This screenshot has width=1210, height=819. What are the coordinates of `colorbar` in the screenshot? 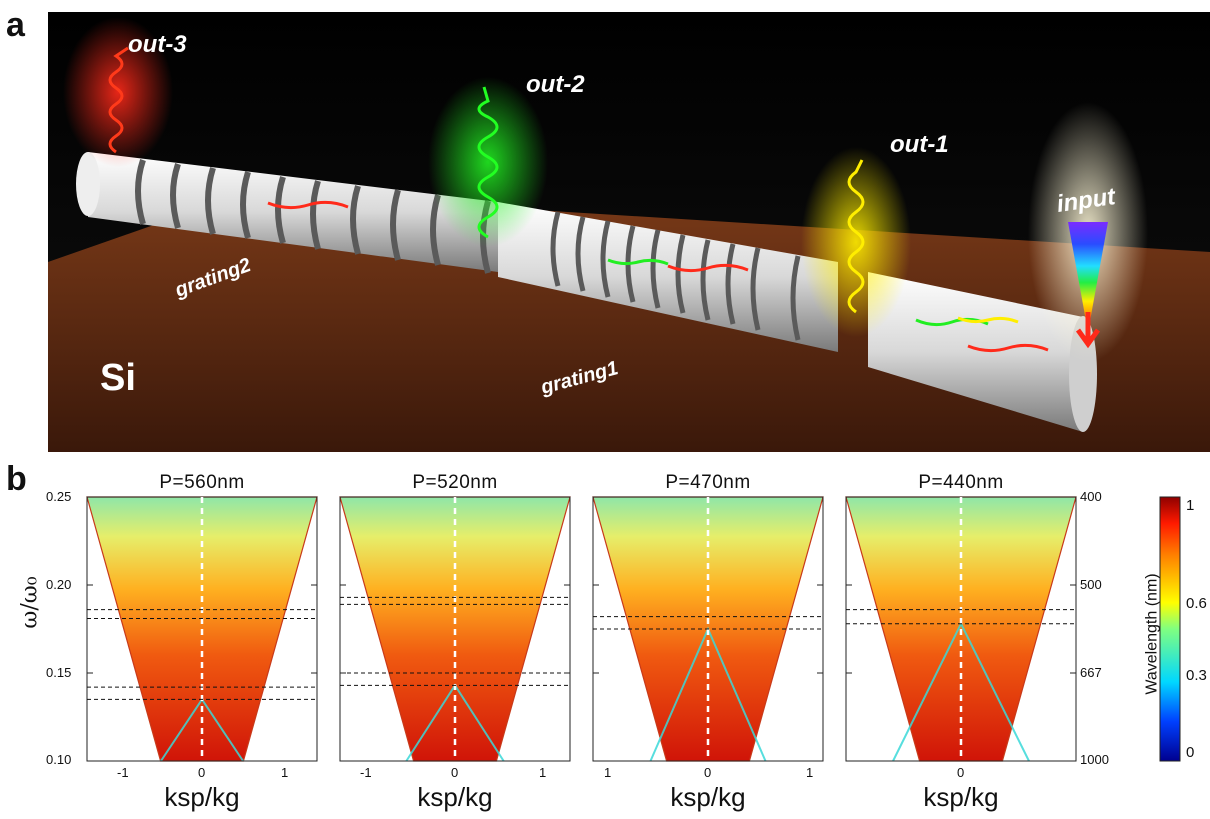 It's located at (1170, 629).